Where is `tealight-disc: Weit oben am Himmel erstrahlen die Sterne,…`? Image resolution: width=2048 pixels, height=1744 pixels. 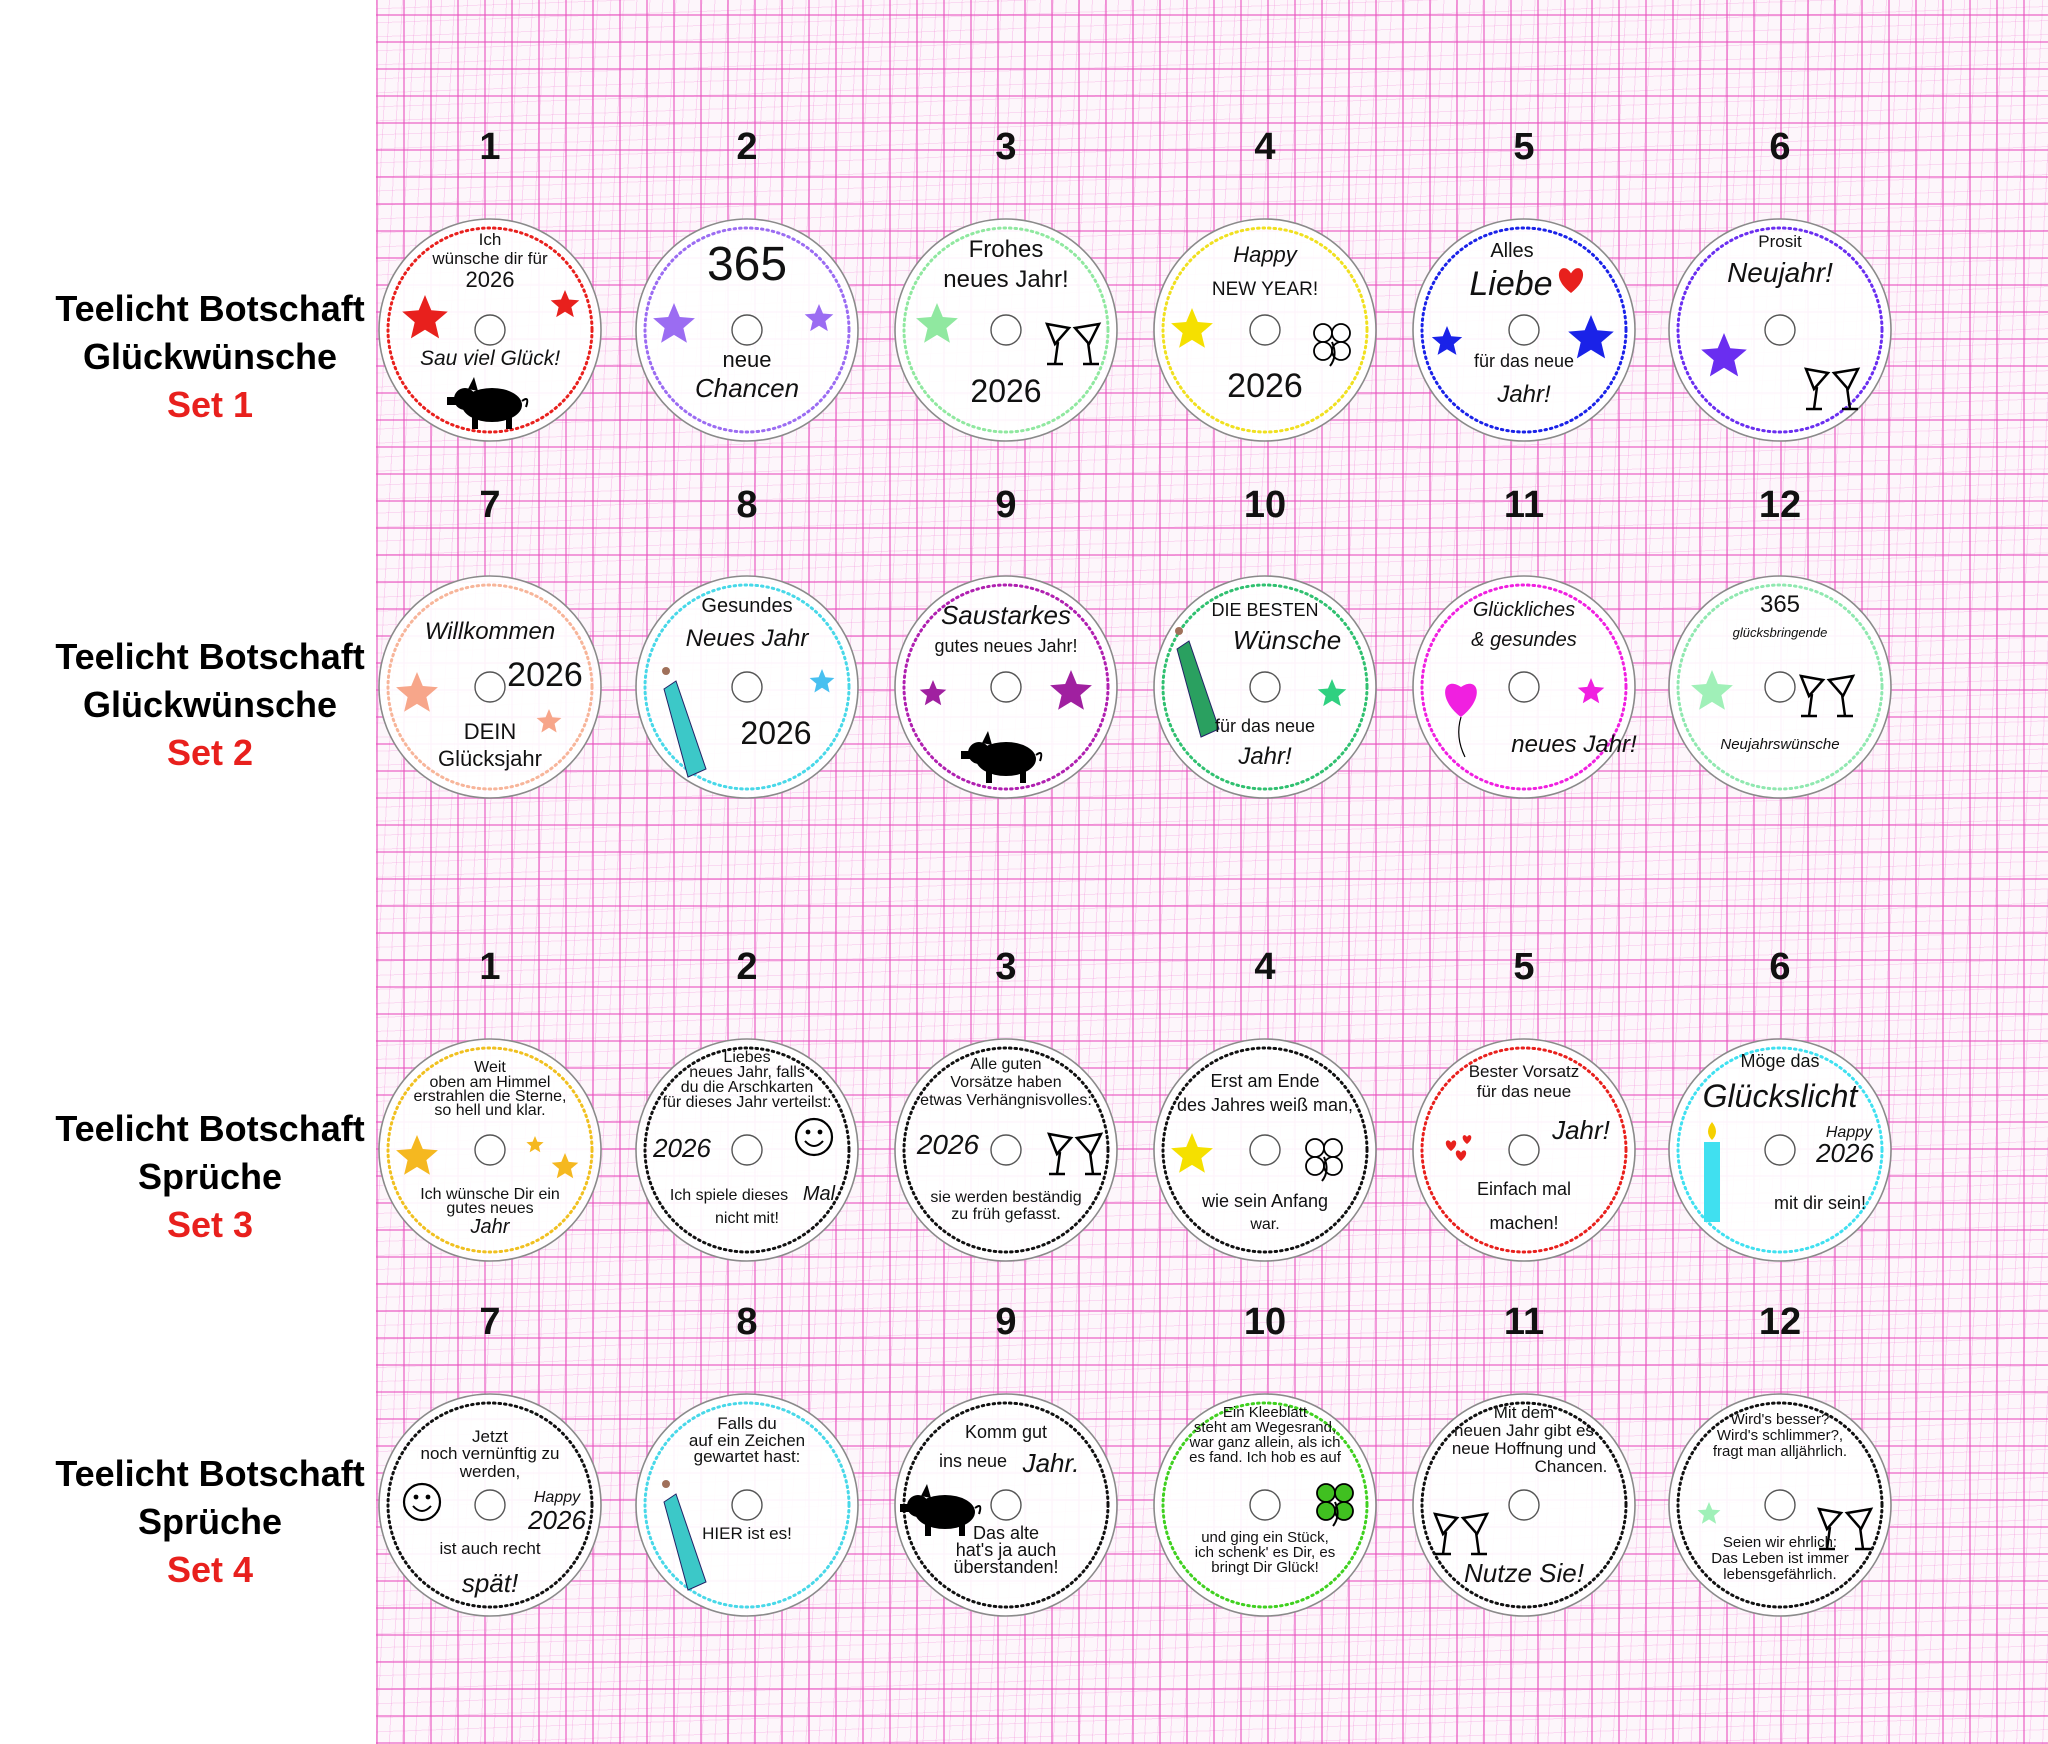 tealight-disc: Weit oben am Himmel erstrahlen die Sterne,… is located at coordinates (490, 1150).